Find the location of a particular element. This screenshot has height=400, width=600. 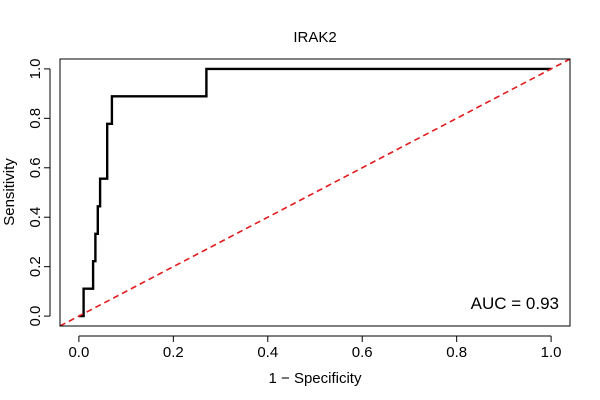

y-tick-label: 0.4 is located at coordinates (35, 217).